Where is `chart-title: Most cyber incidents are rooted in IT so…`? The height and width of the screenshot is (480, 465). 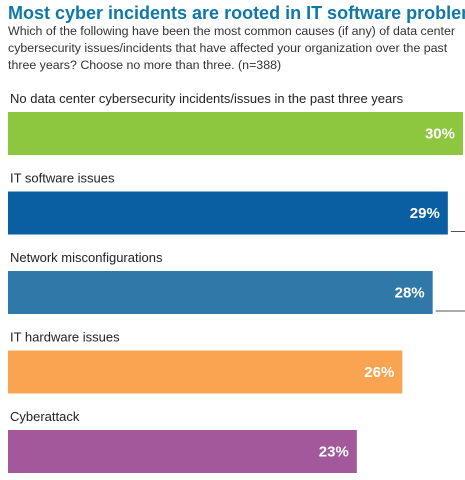
chart-title: Most cyber incidents are rooted in IT so… is located at coordinates (236, 13).